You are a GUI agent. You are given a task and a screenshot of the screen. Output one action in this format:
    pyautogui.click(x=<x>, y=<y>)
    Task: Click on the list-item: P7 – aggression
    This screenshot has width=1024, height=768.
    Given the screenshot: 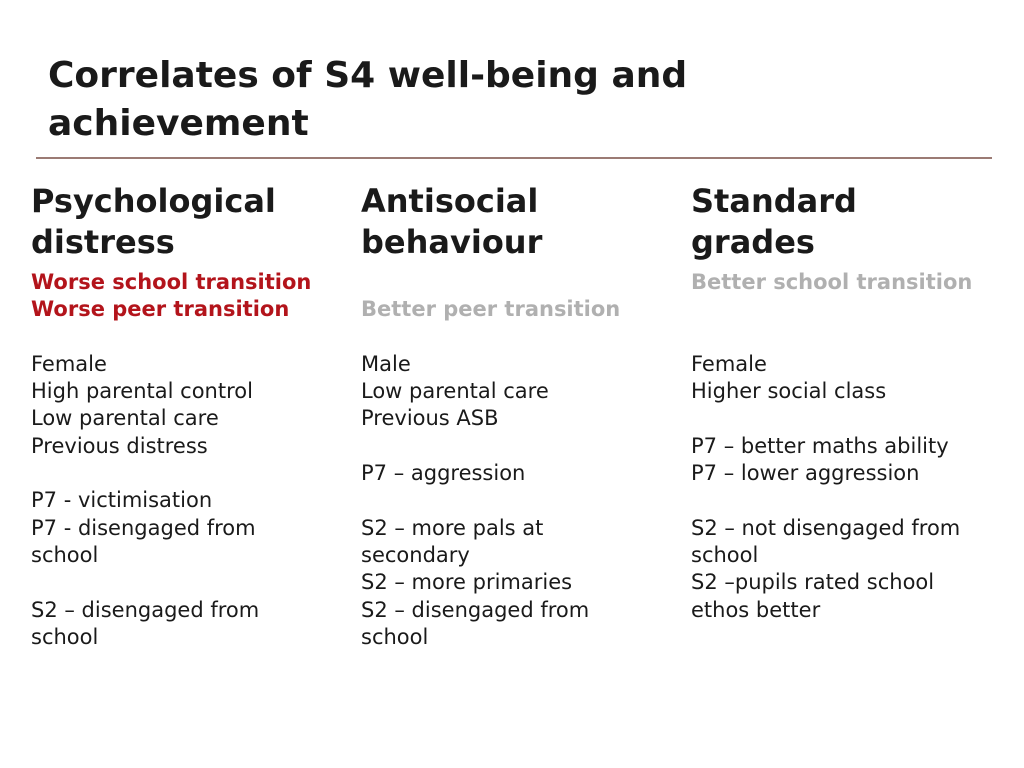 What is the action you would take?
    pyautogui.click(x=443, y=473)
    